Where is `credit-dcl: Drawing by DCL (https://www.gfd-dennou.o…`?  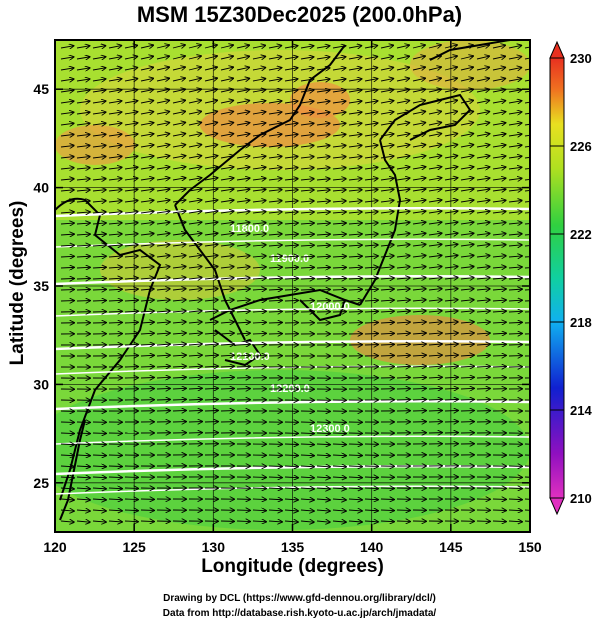 credit-dcl: Drawing by DCL (https://www.gfd-dennou.o… is located at coordinates (299, 598).